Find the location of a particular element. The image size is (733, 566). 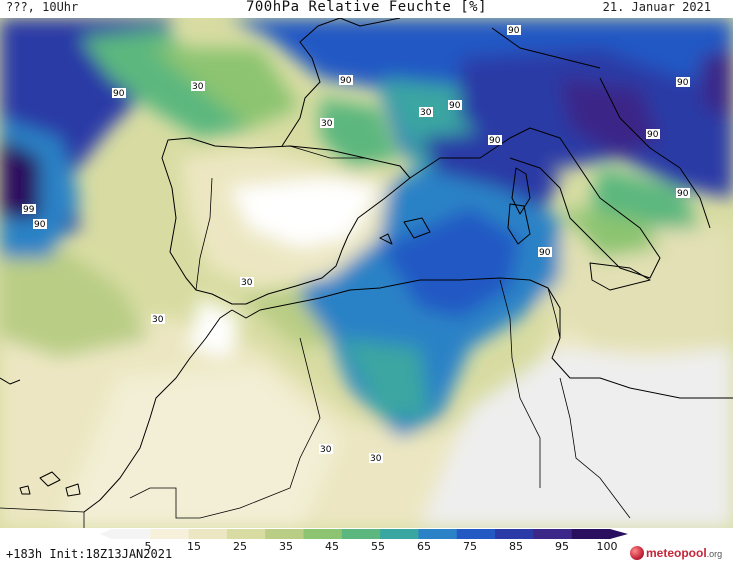

meteopool-logo: meteopool.org is located at coordinates (676, 553).